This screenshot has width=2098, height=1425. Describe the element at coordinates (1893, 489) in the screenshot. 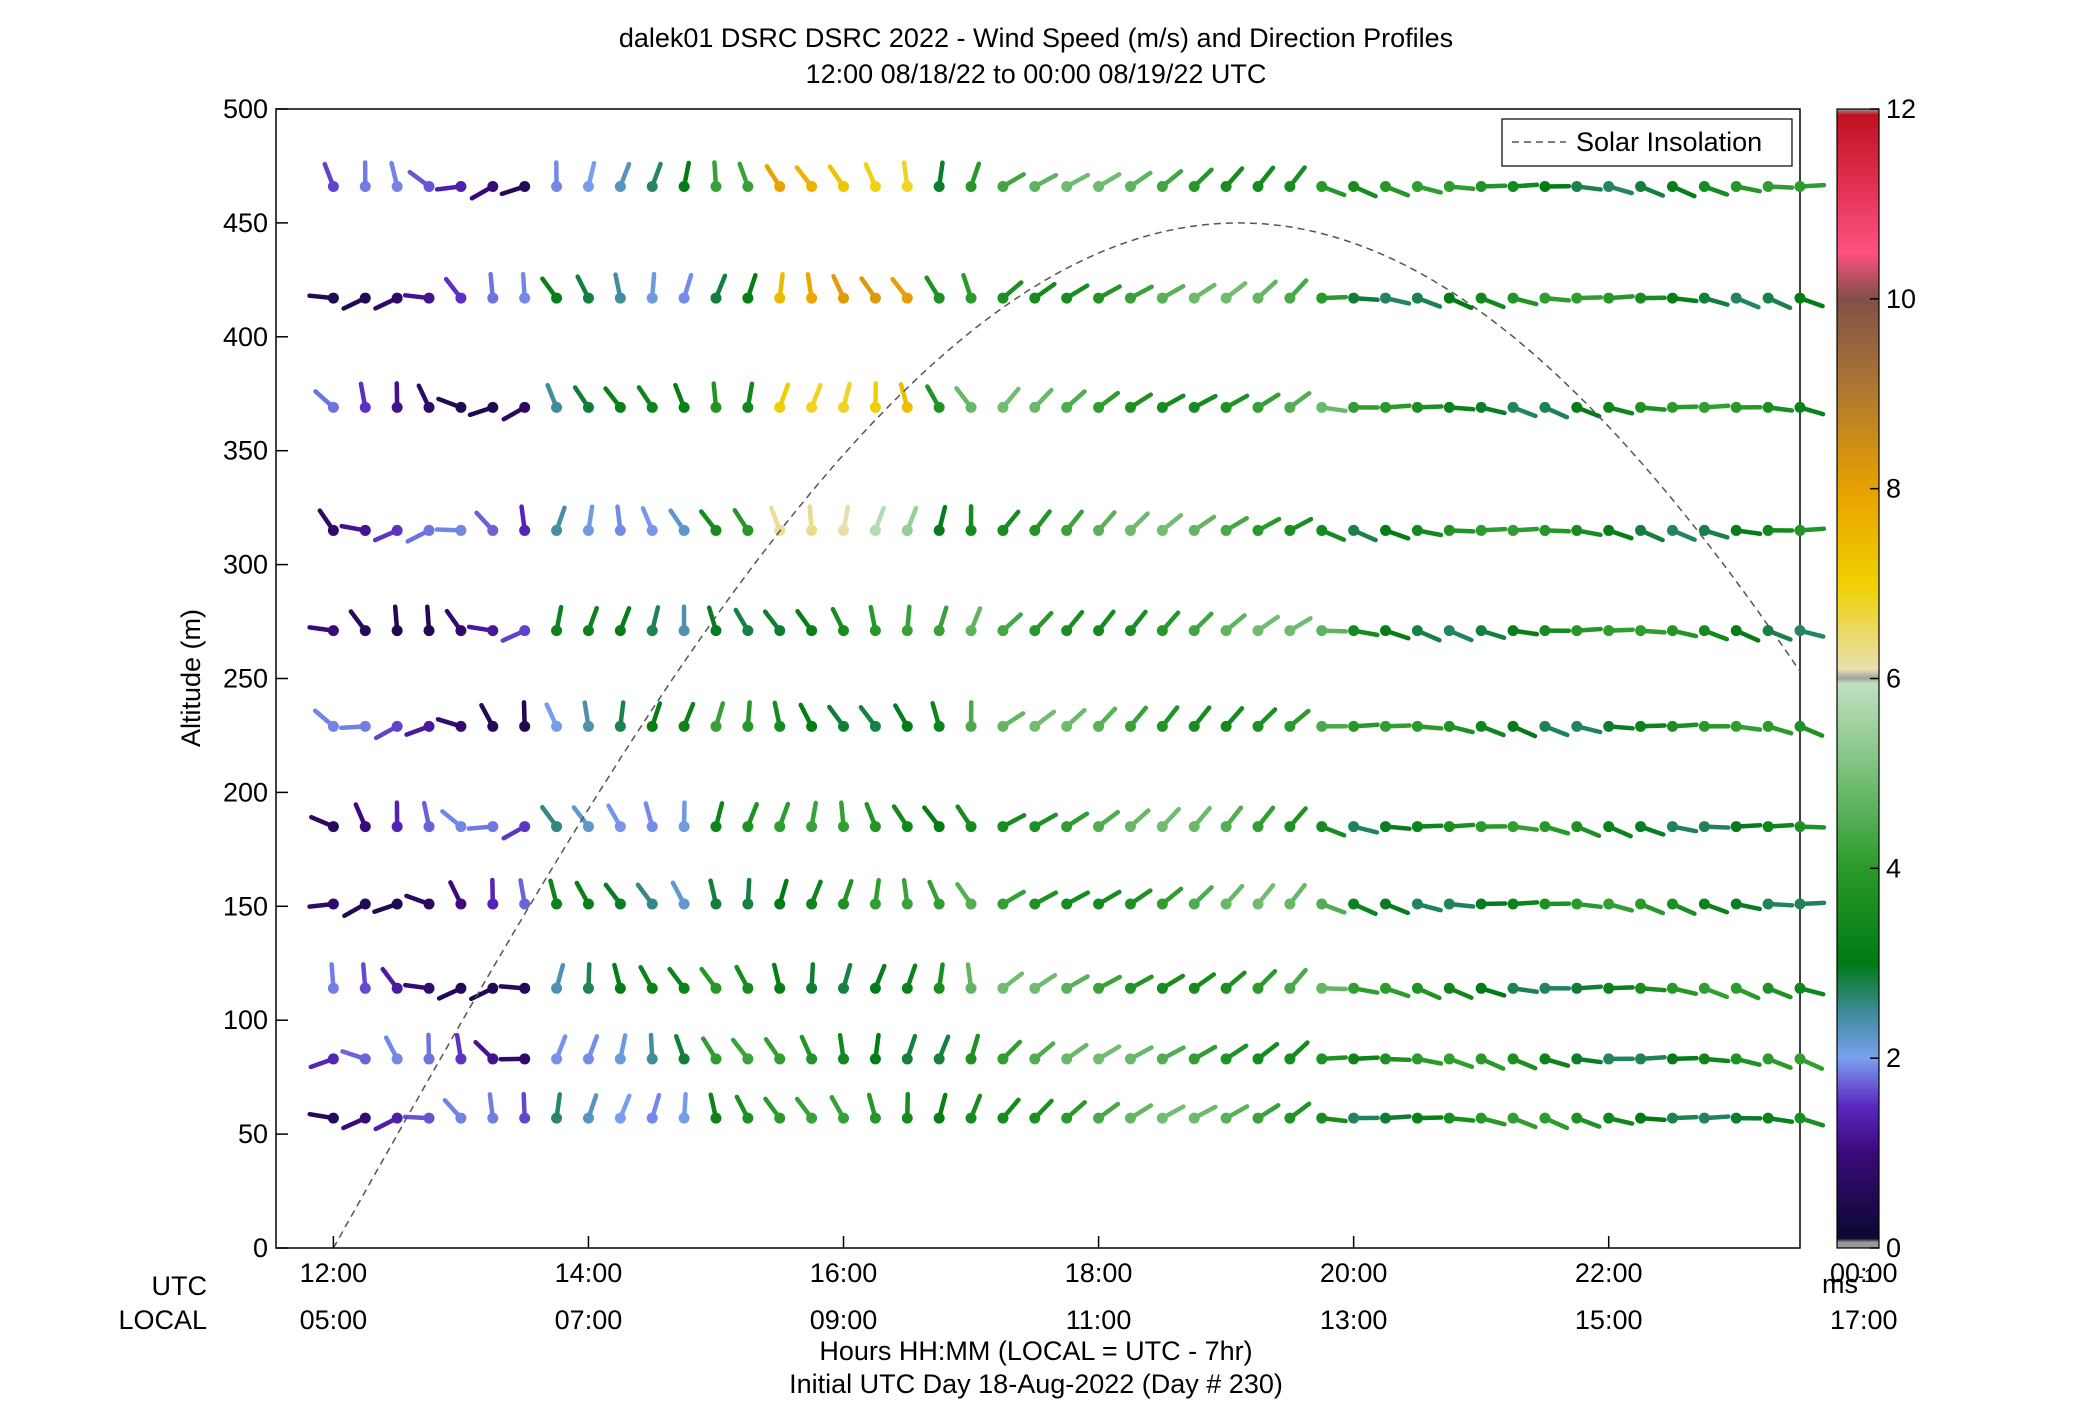

I see `colorbar-tick-label: 8` at that location.